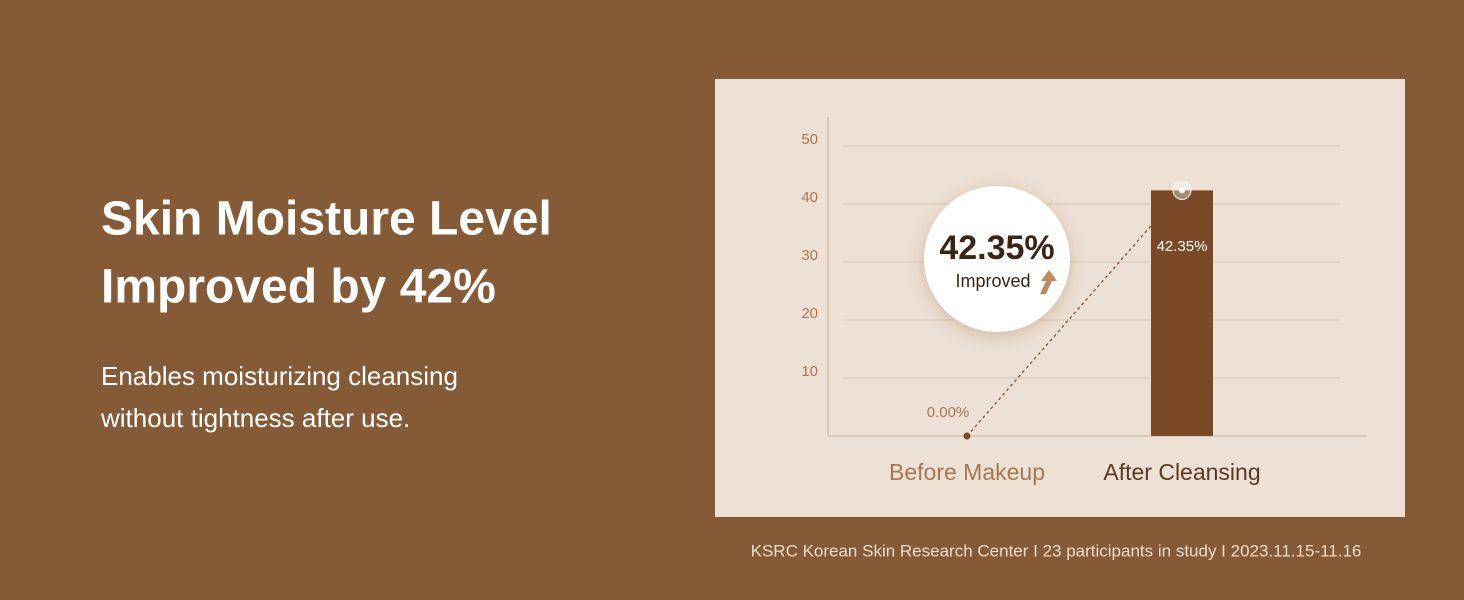 This screenshot has width=1464, height=600. What do you see at coordinates (1048, 282) in the screenshot?
I see `arrow-icon` at bounding box center [1048, 282].